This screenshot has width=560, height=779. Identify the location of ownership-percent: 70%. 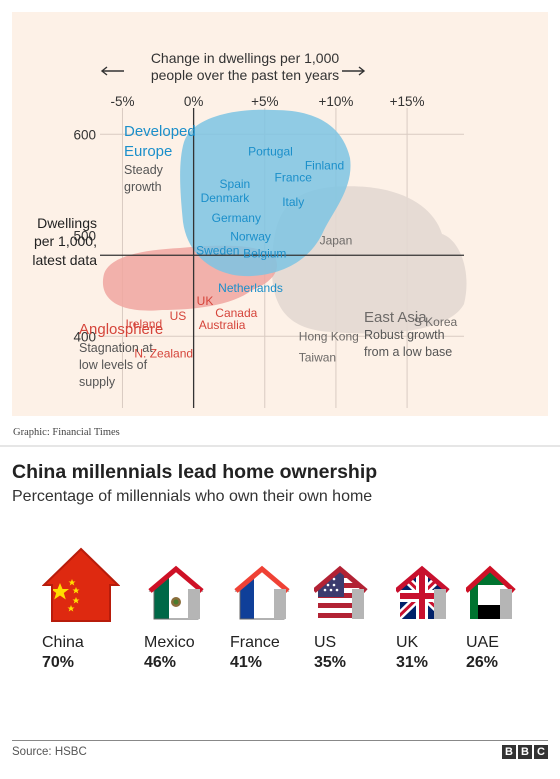
(58, 662).